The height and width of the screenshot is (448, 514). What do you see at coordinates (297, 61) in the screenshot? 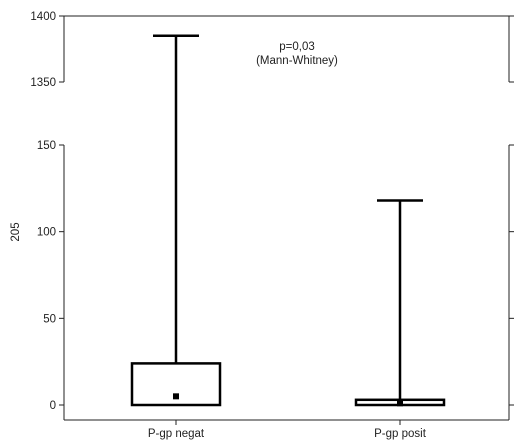
I see `annotation-test-name: (Mann-Whitney)` at bounding box center [297, 61].